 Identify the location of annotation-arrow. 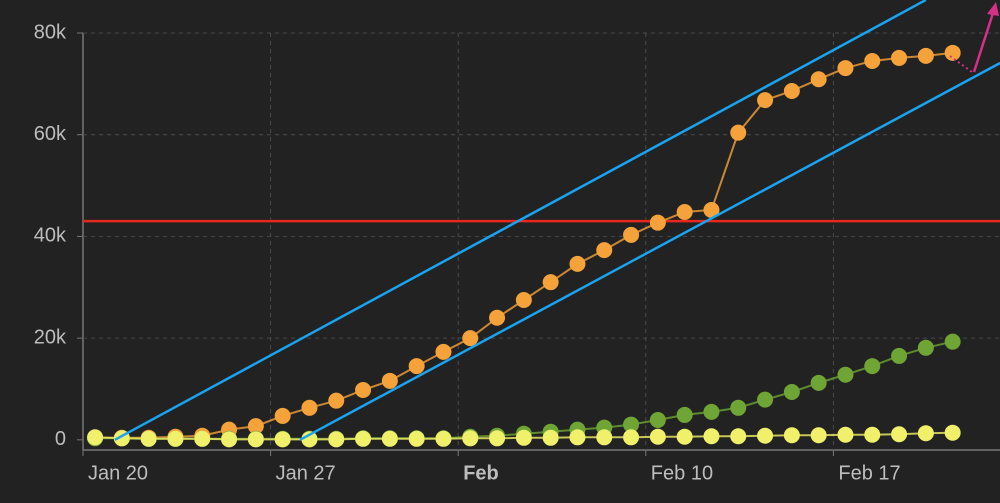
(984, 41).